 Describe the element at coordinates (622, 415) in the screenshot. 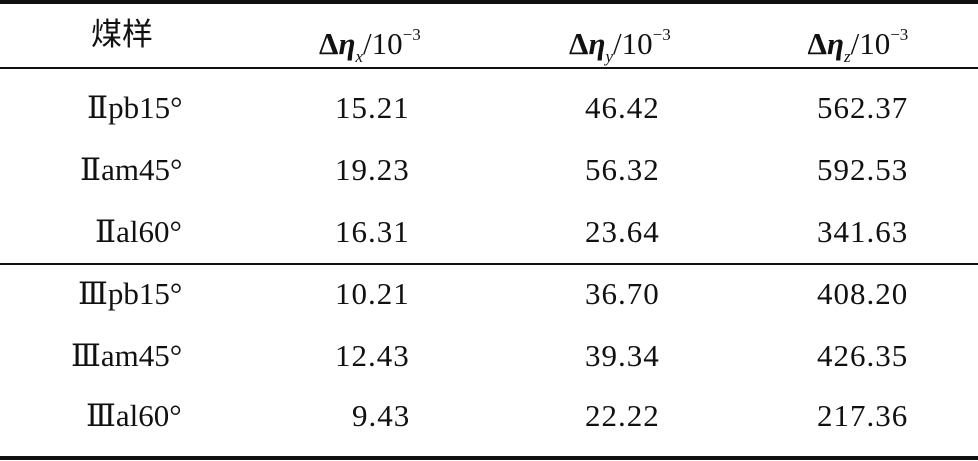

I see `table-cell: 22.22` at that location.